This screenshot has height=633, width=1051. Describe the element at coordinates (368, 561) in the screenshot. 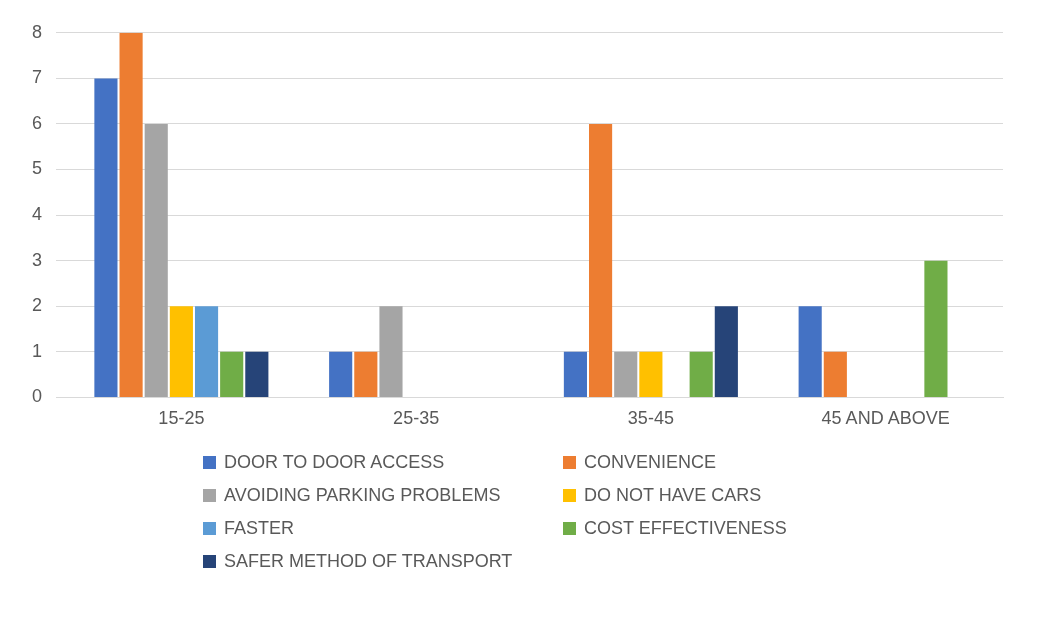

I see `legend-label: SAFER METHOD OF TRANSPORT` at that location.